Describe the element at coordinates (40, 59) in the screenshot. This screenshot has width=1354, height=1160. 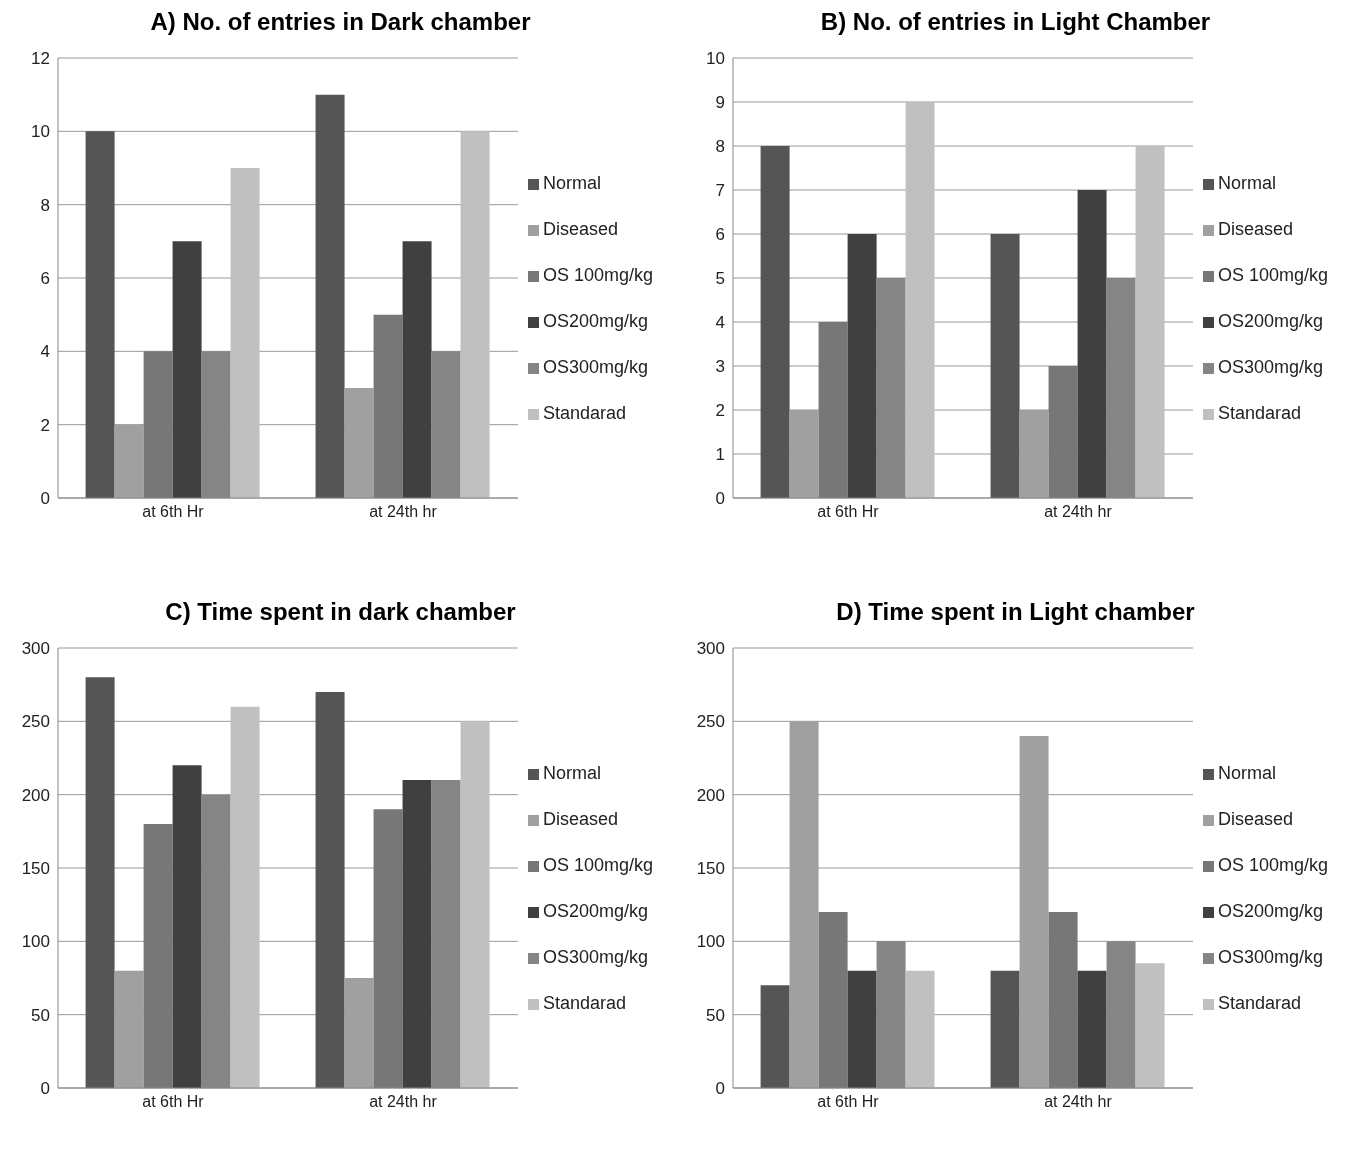
I see `y-tick-label: 12` at that location.